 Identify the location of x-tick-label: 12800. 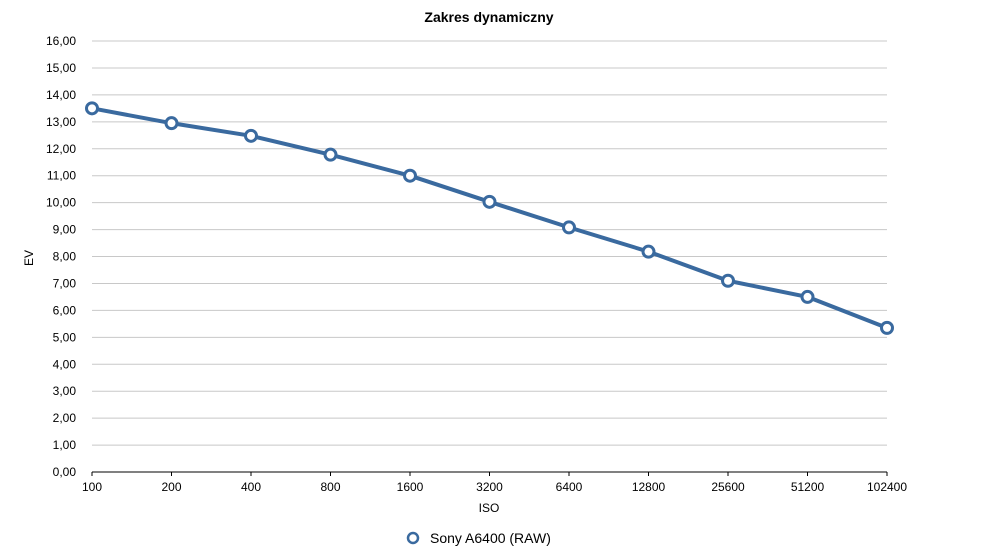
(649, 487).